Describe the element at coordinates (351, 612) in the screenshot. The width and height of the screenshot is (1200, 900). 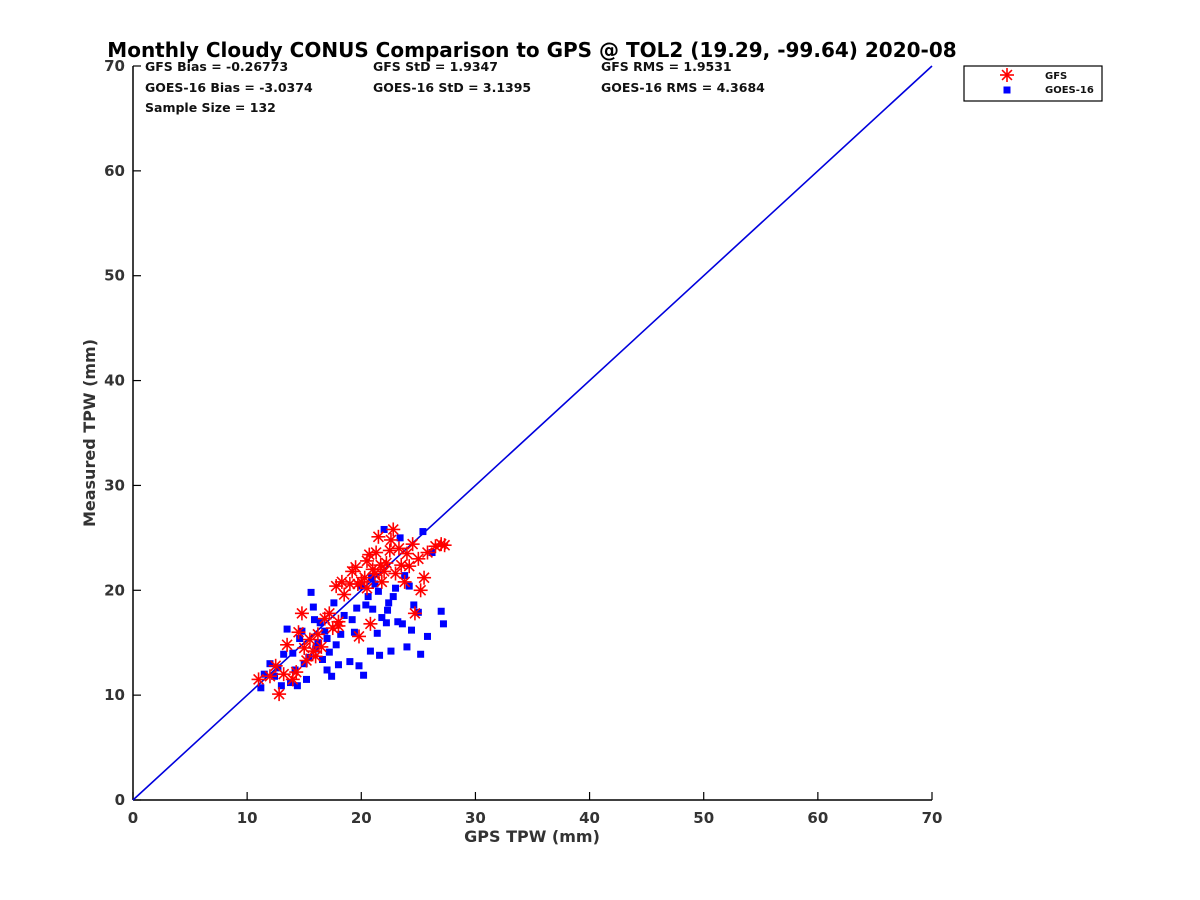
I see `gfs-series` at that location.